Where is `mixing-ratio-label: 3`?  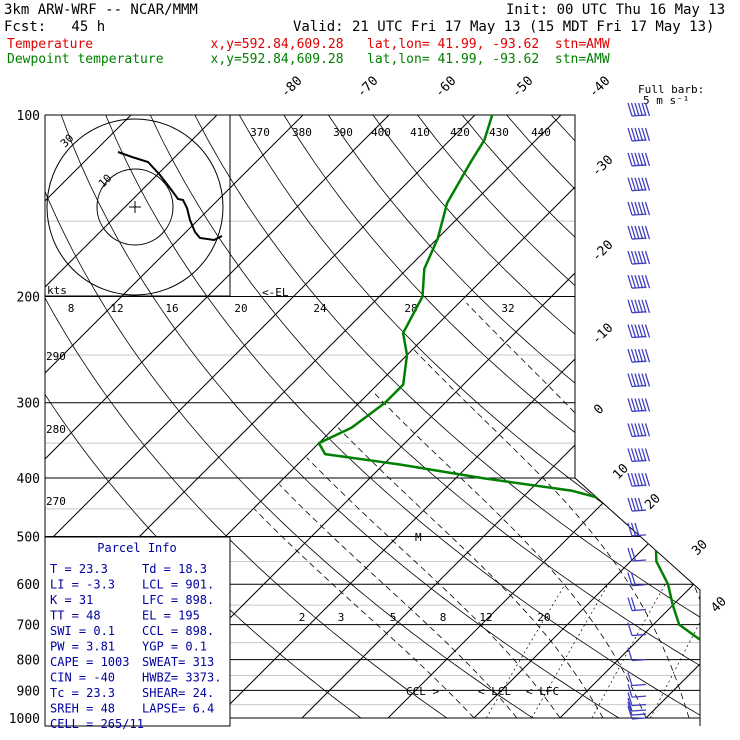
mixing-ratio-label: 3 is located at coordinates (341, 617).